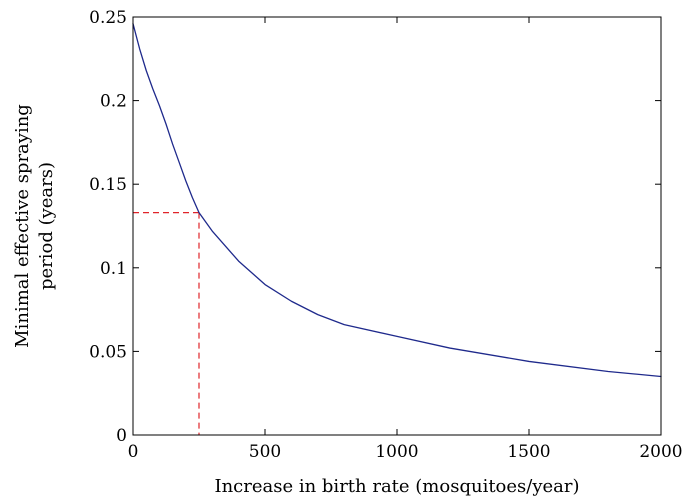  What do you see at coordinates (108, 185) in the screenshot?
I see `y-tick-label: 0.15` at bounding box center [108, 185].